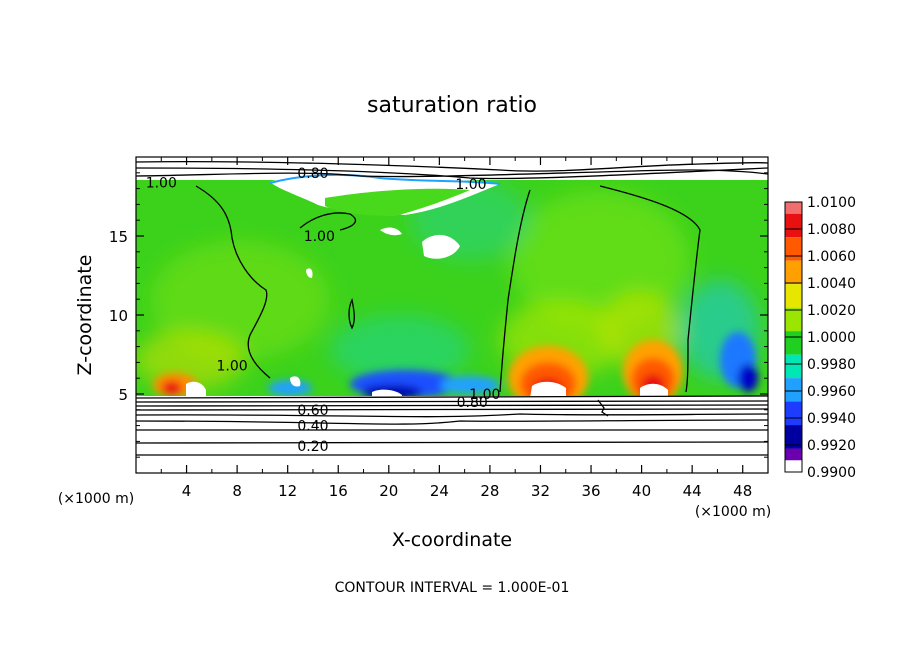 The width and height of the screenshot is (904, 654). I want to click on colorbar-label: 0.9940, so click(831, 419).